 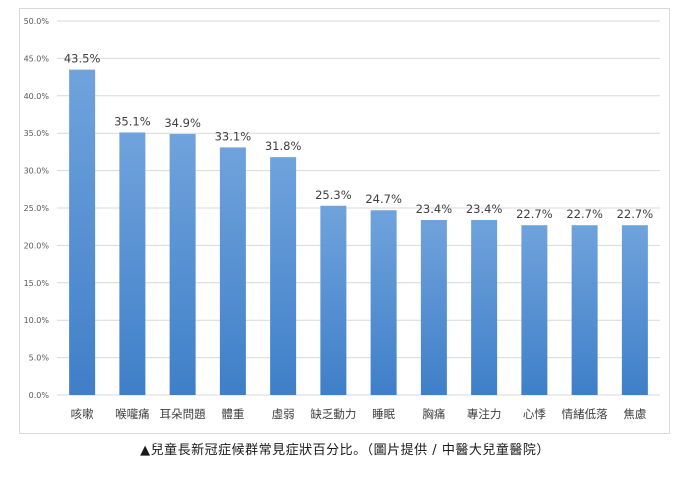 What do you see at coordinates (634, 414) in the screenshot?
I see `x-tick-label: 焦慮` at bounding box center [634, 414].